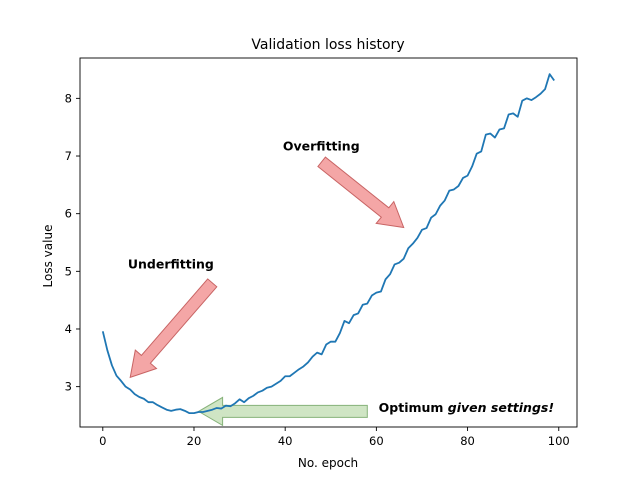  What do you see at coordinates (68, 156) in the screenshot?
I see `y-tick-label: 7` at bounding box center [68, 156].